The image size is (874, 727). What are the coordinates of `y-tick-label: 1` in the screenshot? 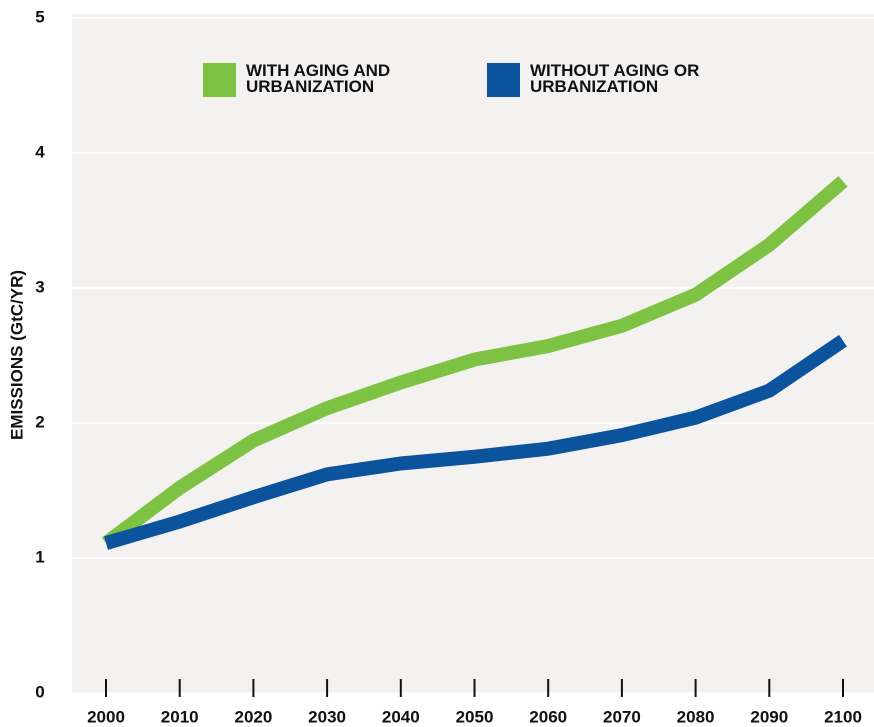 It's located at (39, 556).